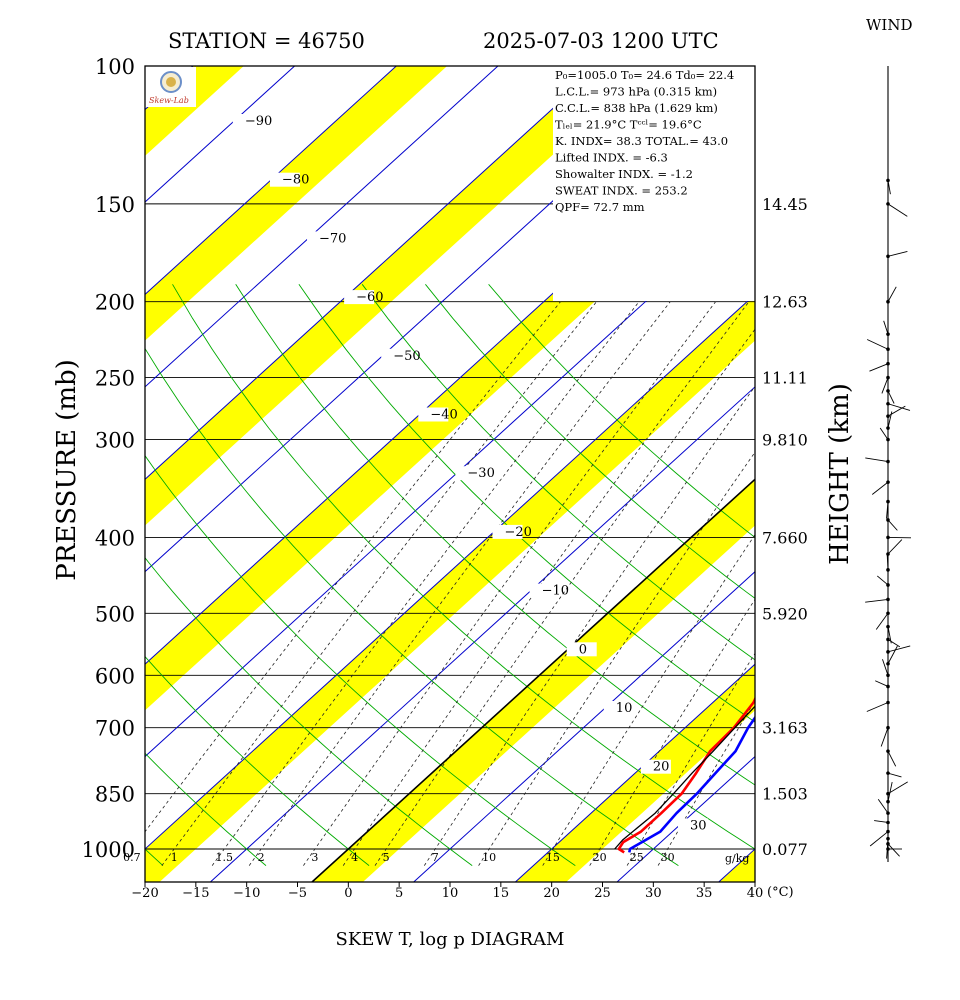  I want to click on x-tick-label: 20, so click(551, 893).